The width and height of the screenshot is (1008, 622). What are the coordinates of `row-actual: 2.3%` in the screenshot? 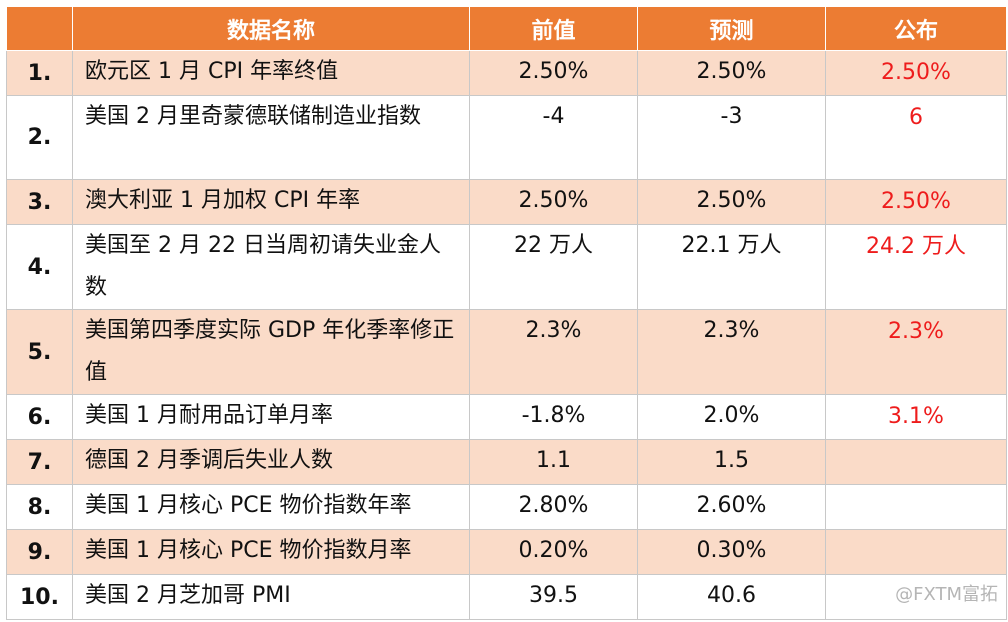 It's located at (916, 352).